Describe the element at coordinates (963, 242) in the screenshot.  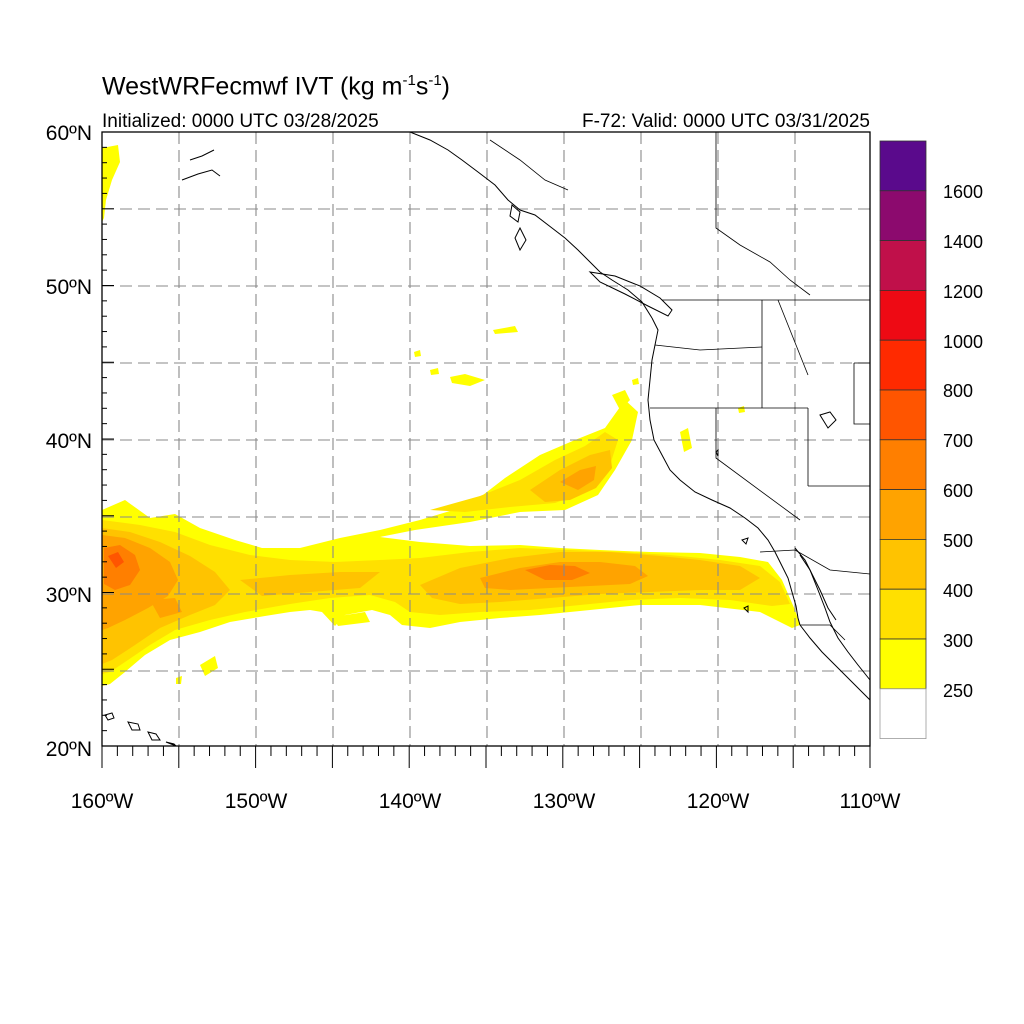
I see `cb-label-1400: 1400` at that location.